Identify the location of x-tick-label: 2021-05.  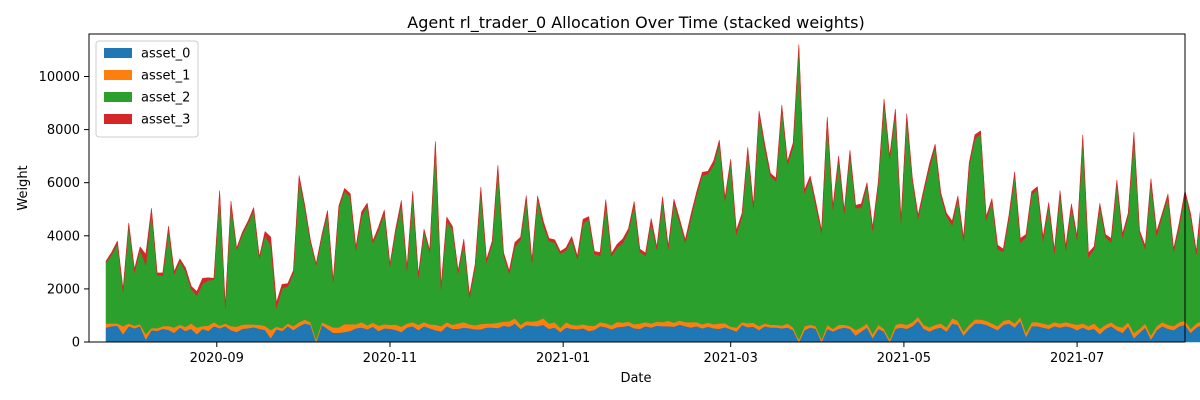
(904, 358).